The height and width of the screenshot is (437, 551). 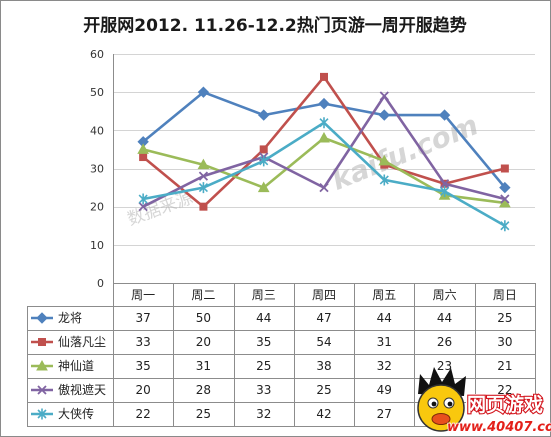 What do you see at coordinates (323, 366) in the screenshot?
I see `table-cell: 38` at bounding box center [323, 366].